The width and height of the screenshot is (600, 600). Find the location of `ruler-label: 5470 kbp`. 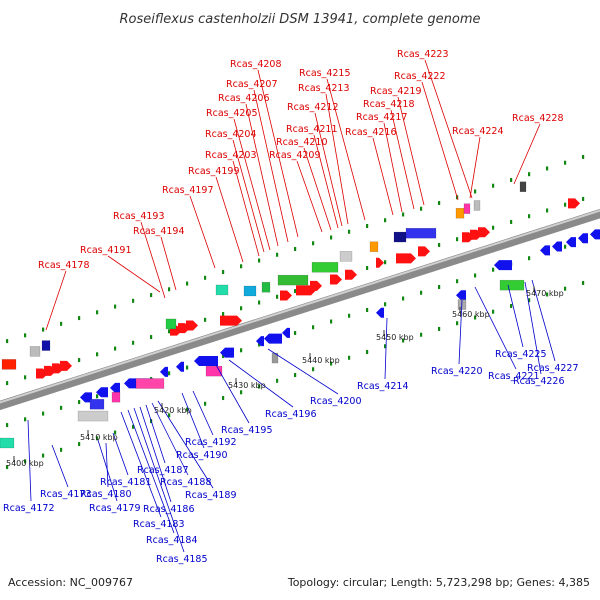

ruler-label: 5470 kbp is located at coordinates (545, 293).